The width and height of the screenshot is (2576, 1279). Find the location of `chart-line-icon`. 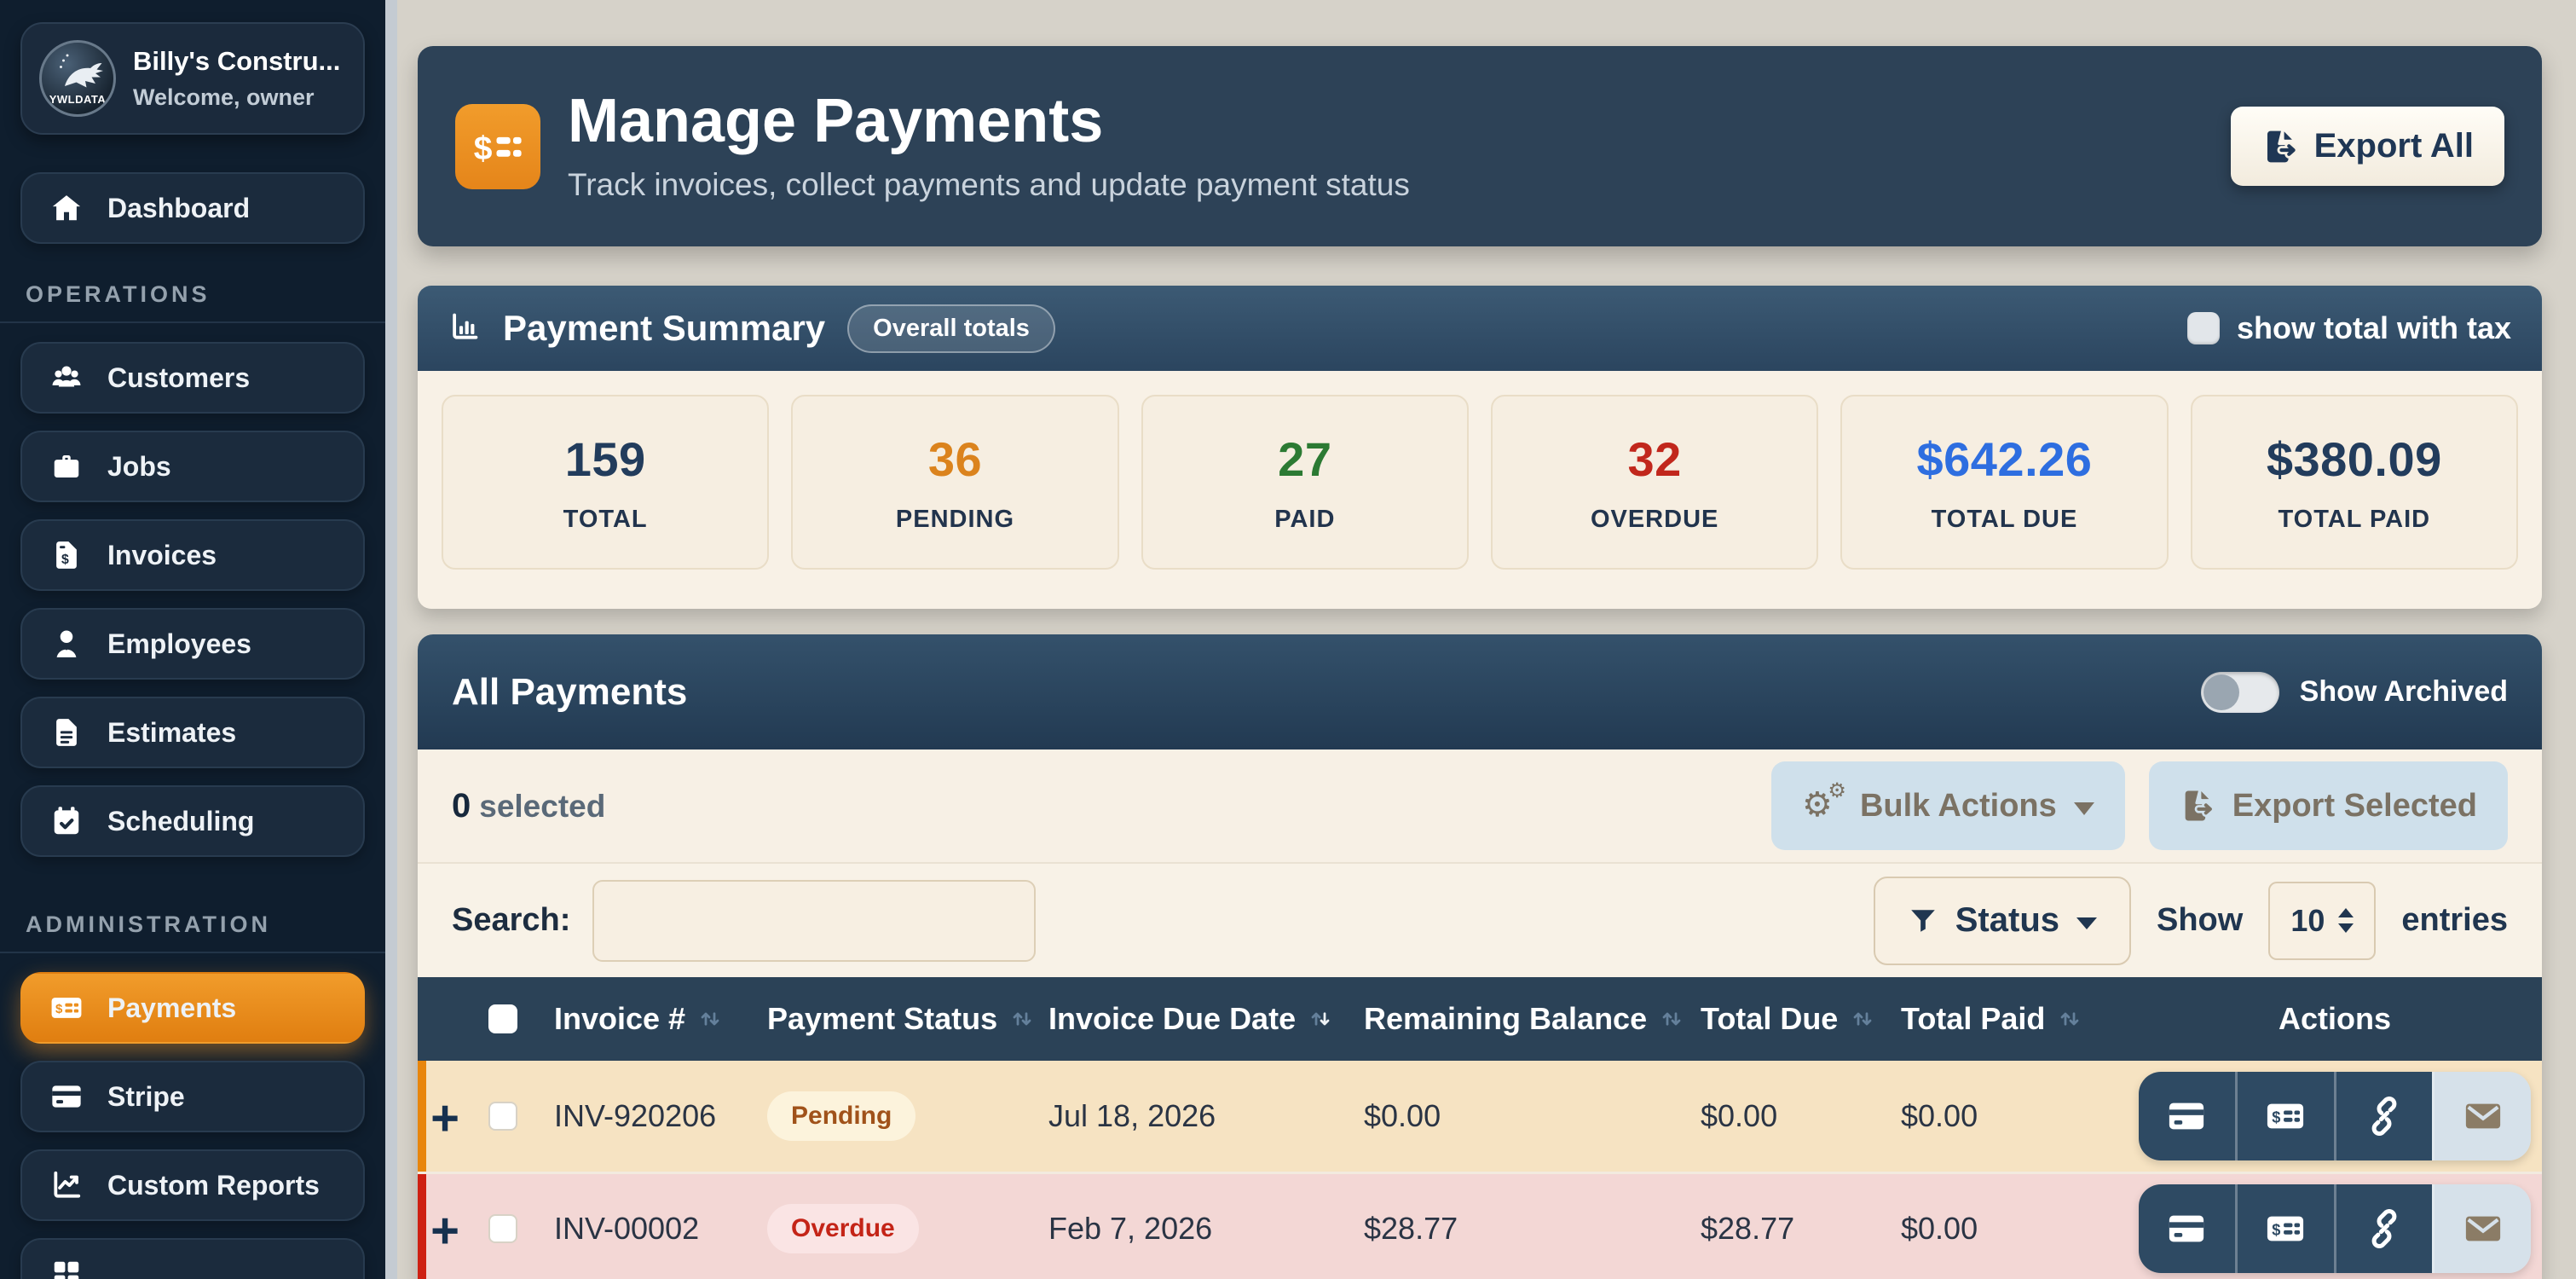

chart-line-icon is located at coordinates (66, 1185).